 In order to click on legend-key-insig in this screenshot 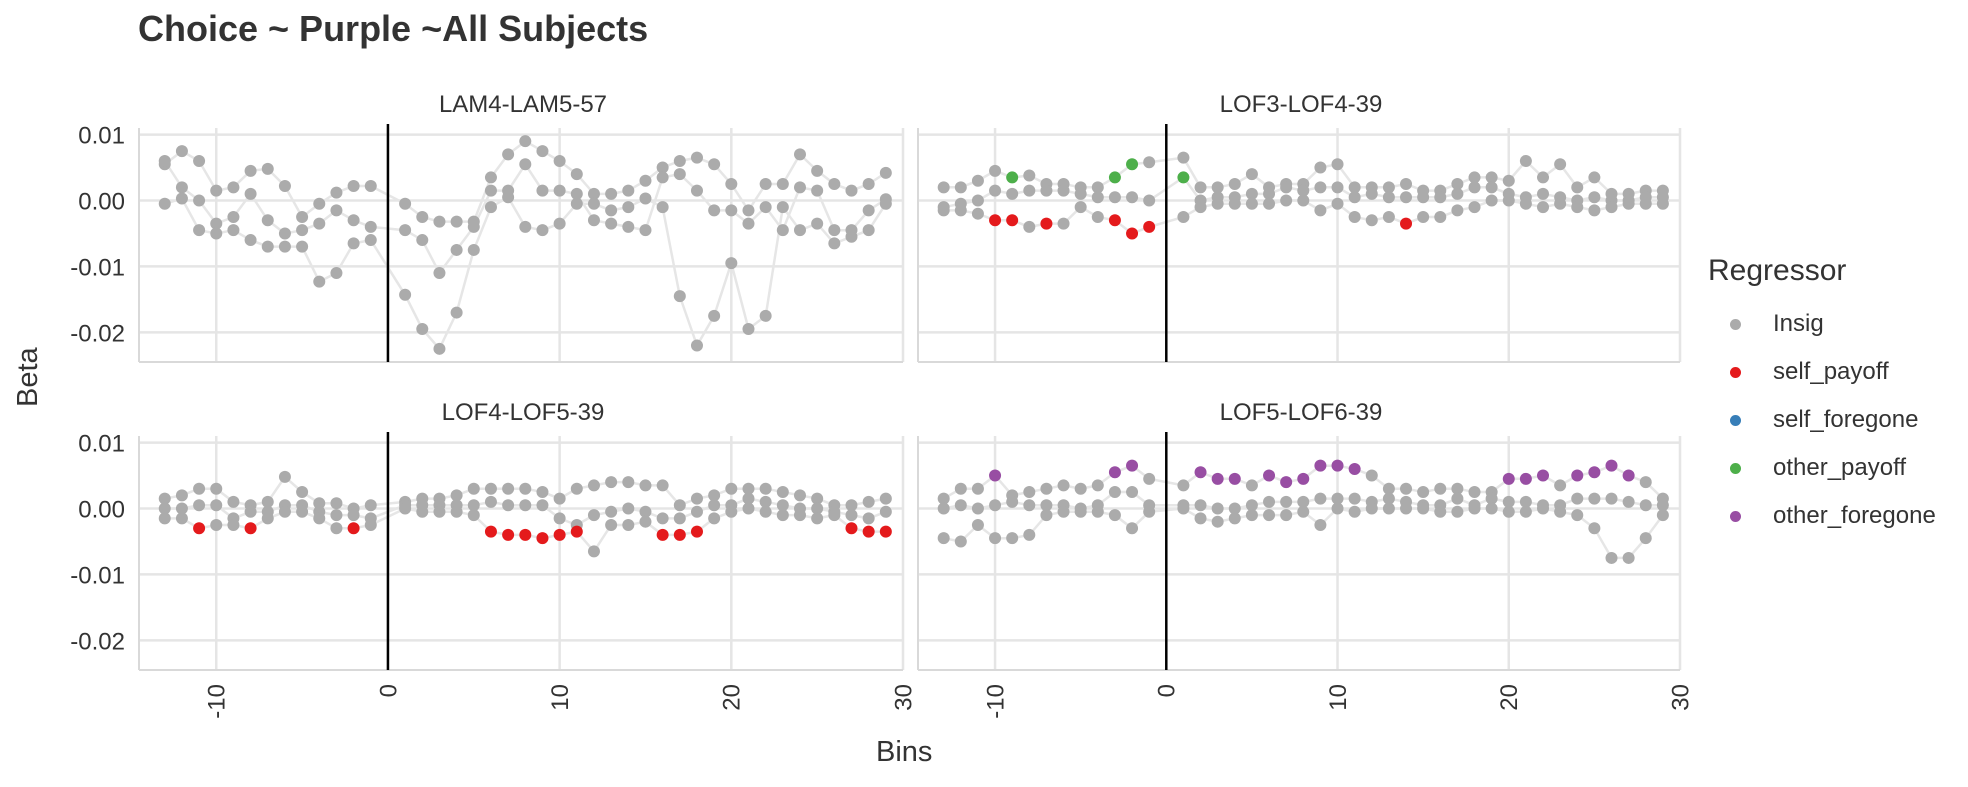, I will do `click(1735, 324)`.